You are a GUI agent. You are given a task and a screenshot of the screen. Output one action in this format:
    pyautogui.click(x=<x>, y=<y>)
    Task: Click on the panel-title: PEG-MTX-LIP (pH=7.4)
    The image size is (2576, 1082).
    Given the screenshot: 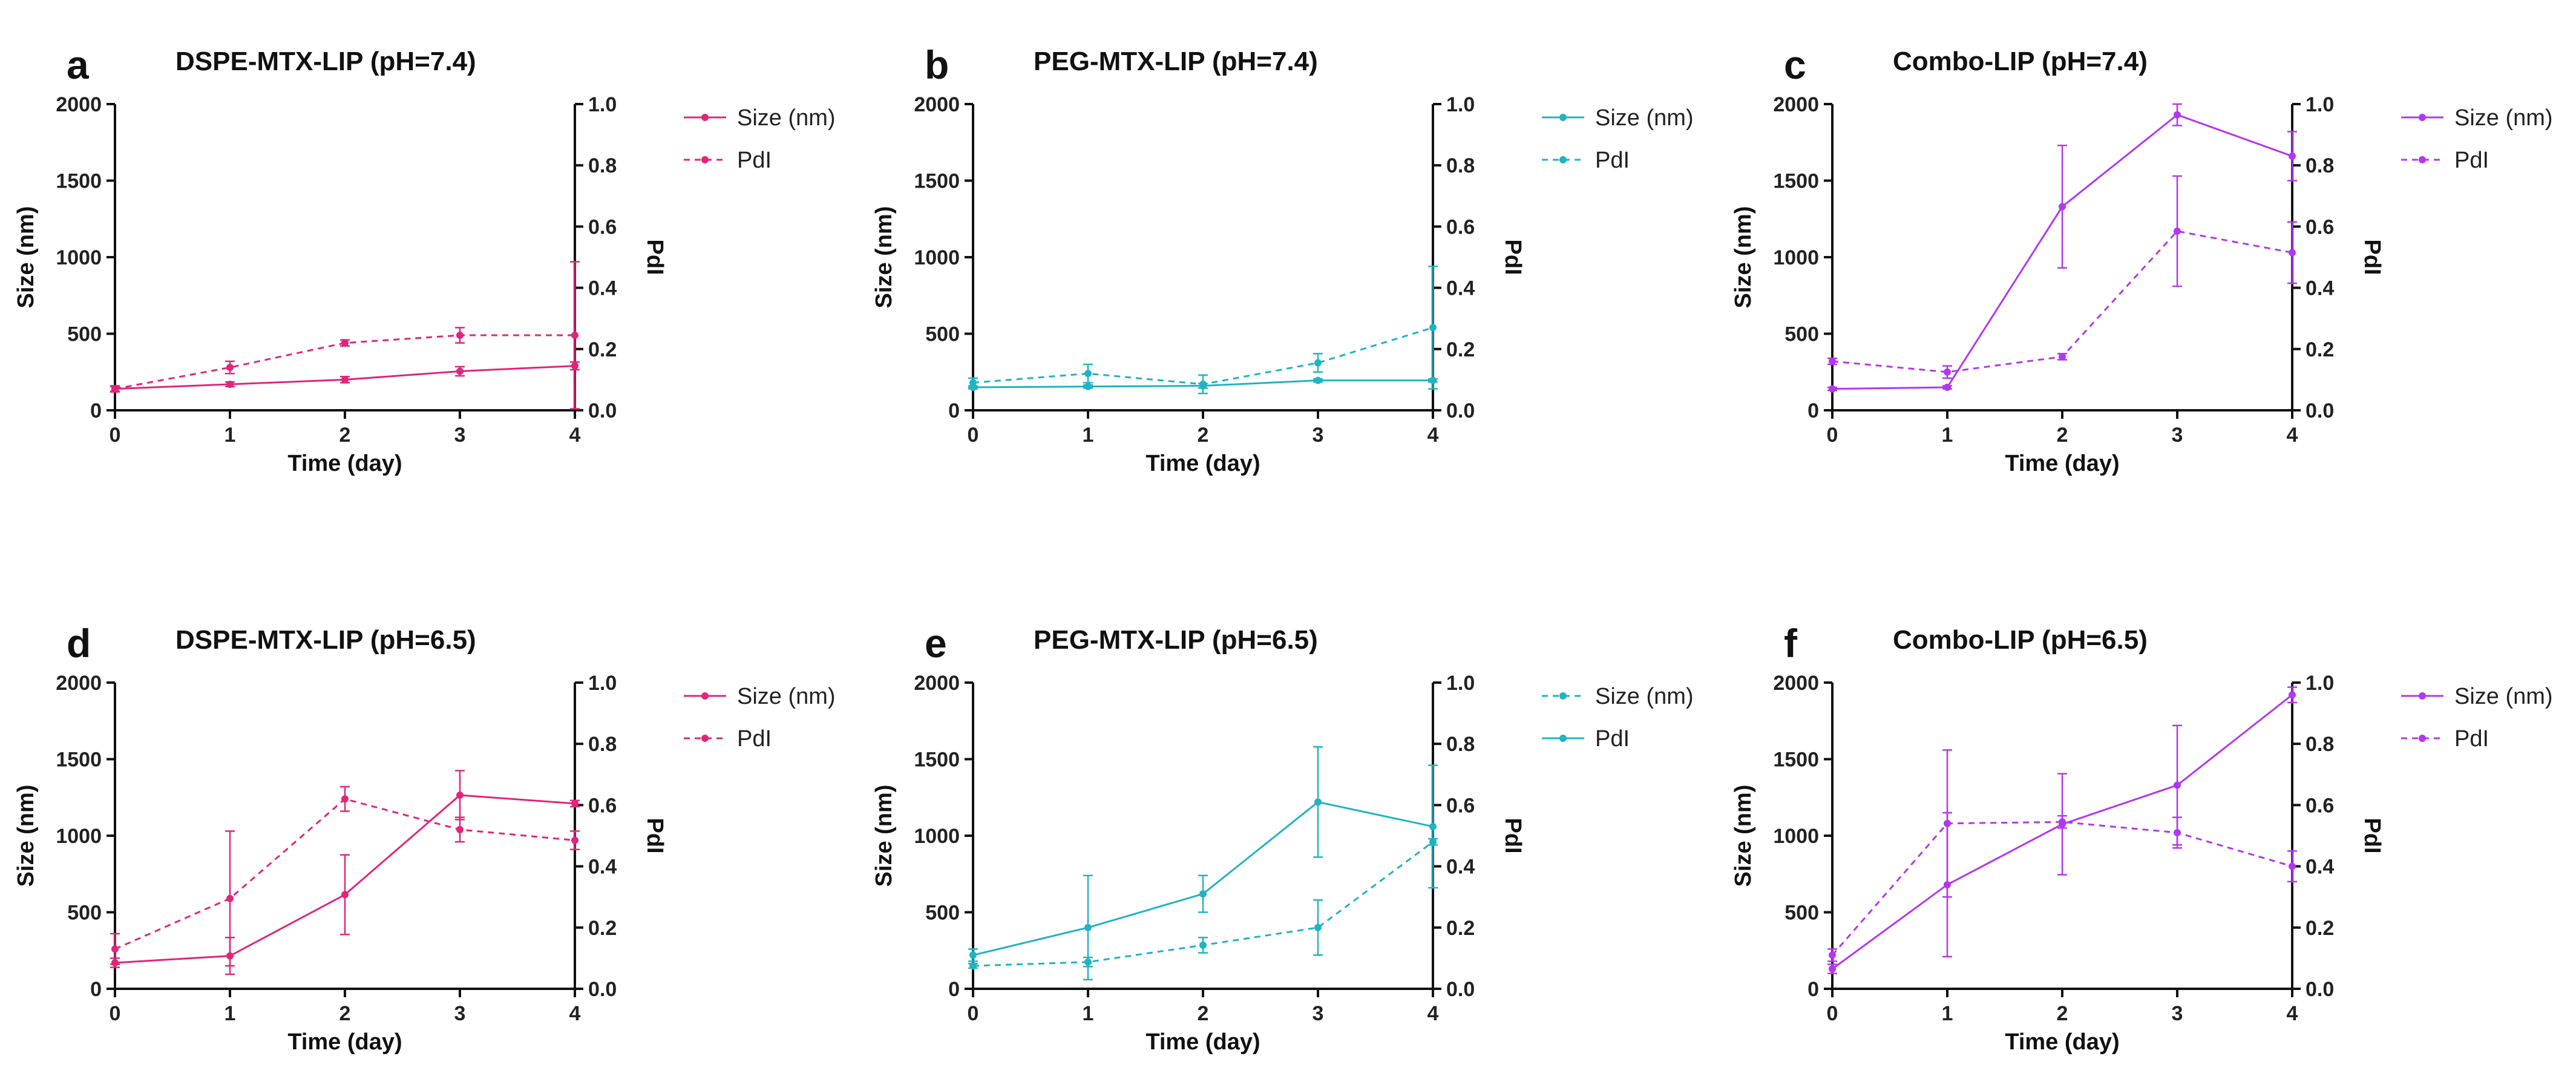 What is the action you would take?
    pyautogui.click(x=1176, y=62)
    